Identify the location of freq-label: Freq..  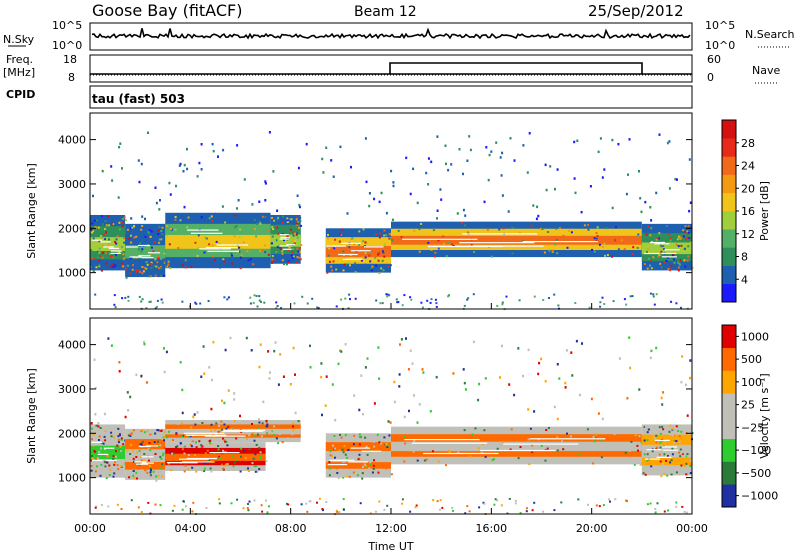
(19, 59).